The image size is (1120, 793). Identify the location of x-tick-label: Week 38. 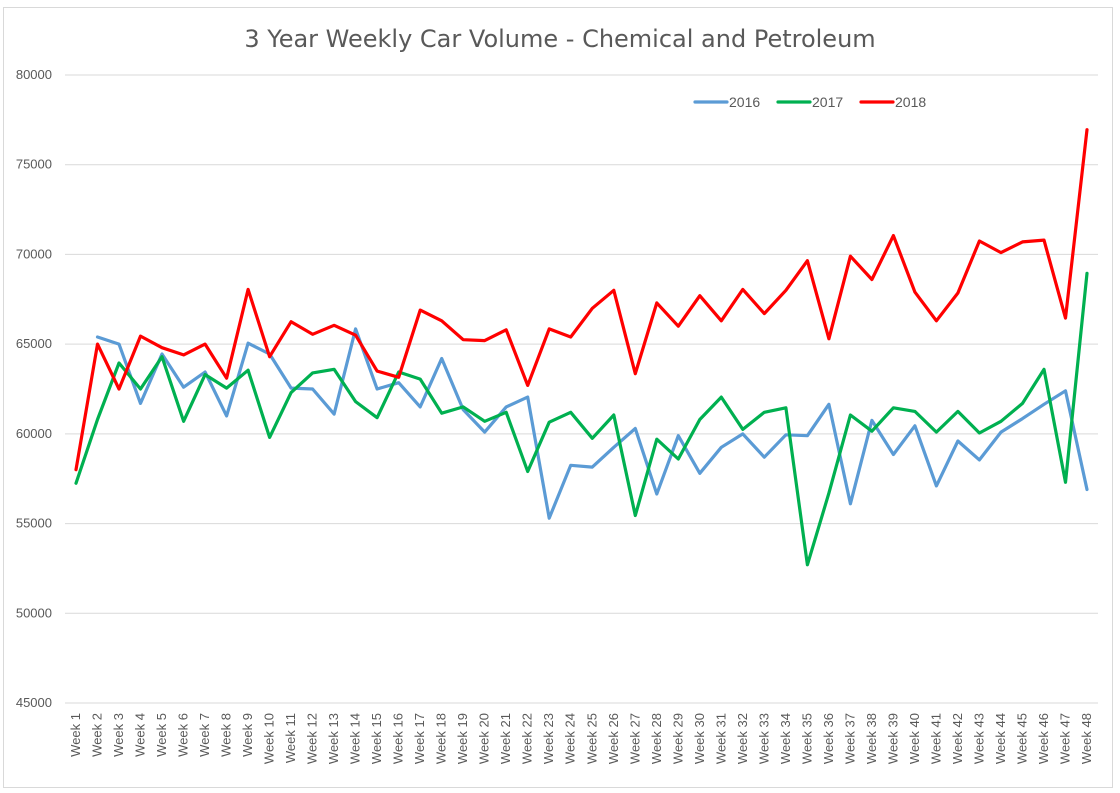
(871, 738).